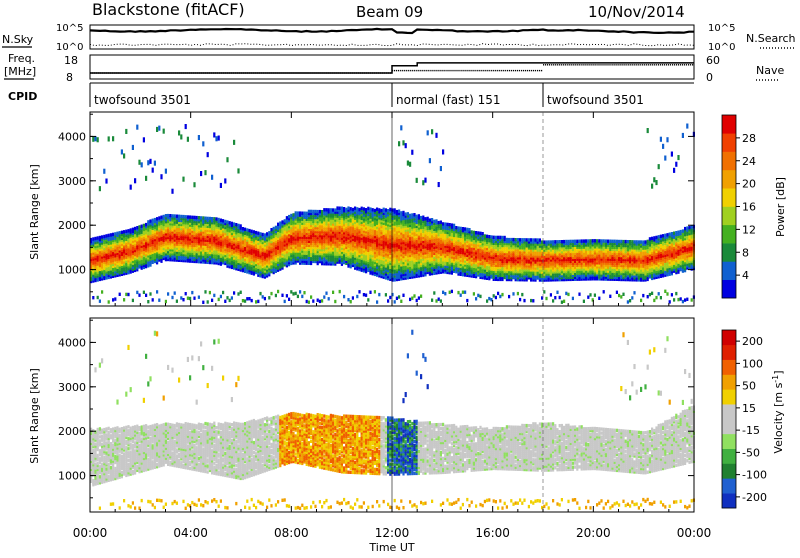 The height and width of the screenshot is (558, 800). Describe the element at coordinates (20, 71) in the screenshot. I see `freq-unit-label: [MHz]` at that location.